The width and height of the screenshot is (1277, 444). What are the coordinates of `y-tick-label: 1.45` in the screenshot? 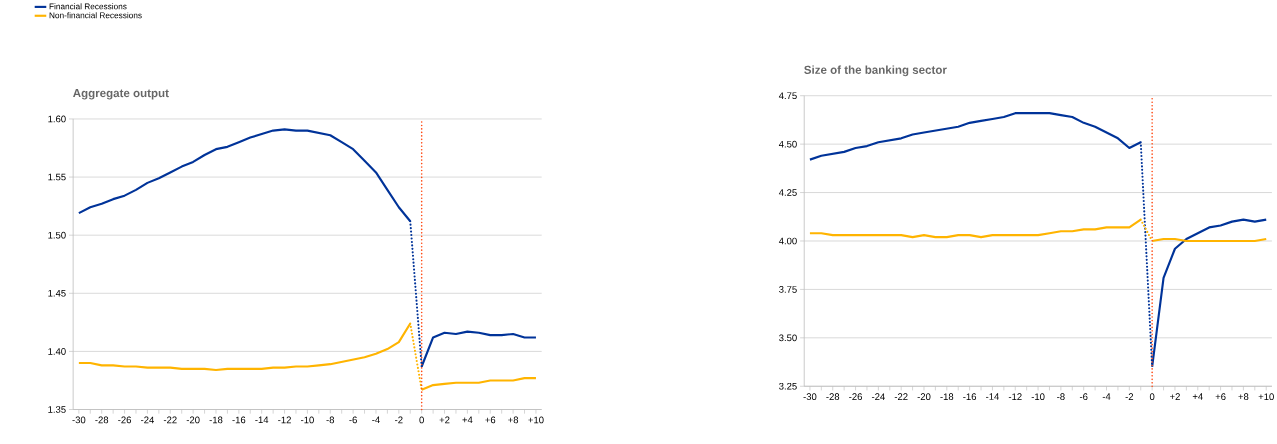 It's located at (57, 293).